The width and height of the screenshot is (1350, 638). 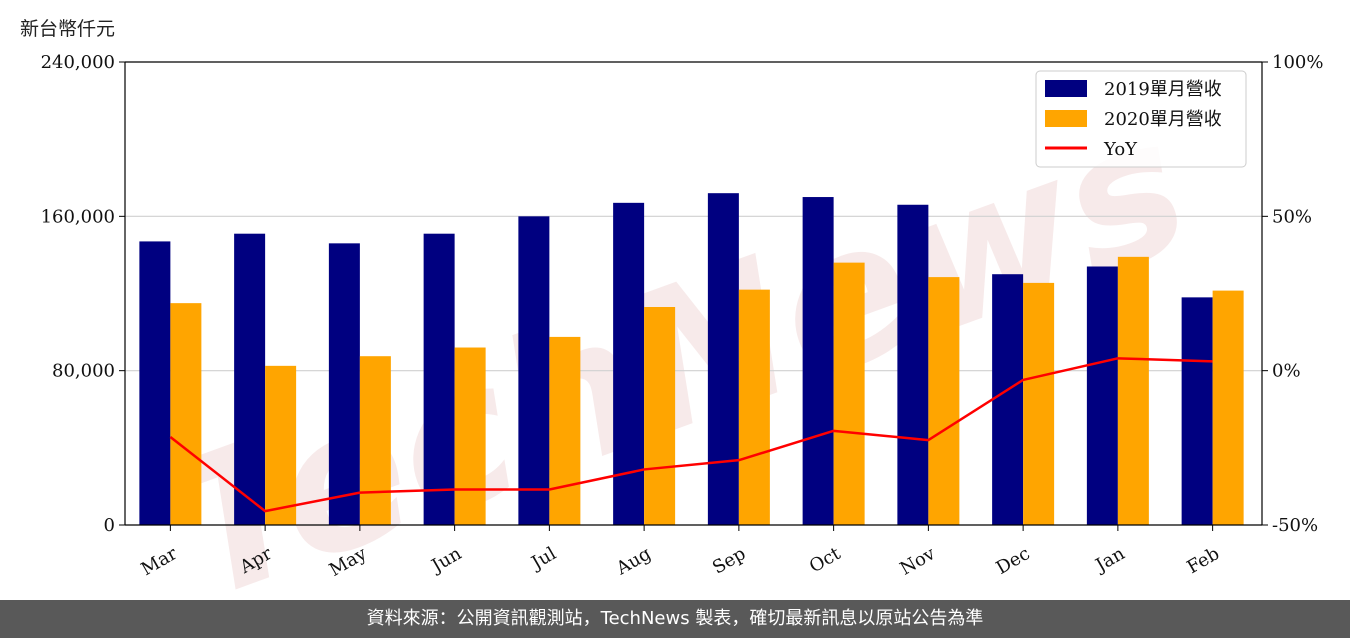 I want to click on legend-box, so click(x=1141, y=119).